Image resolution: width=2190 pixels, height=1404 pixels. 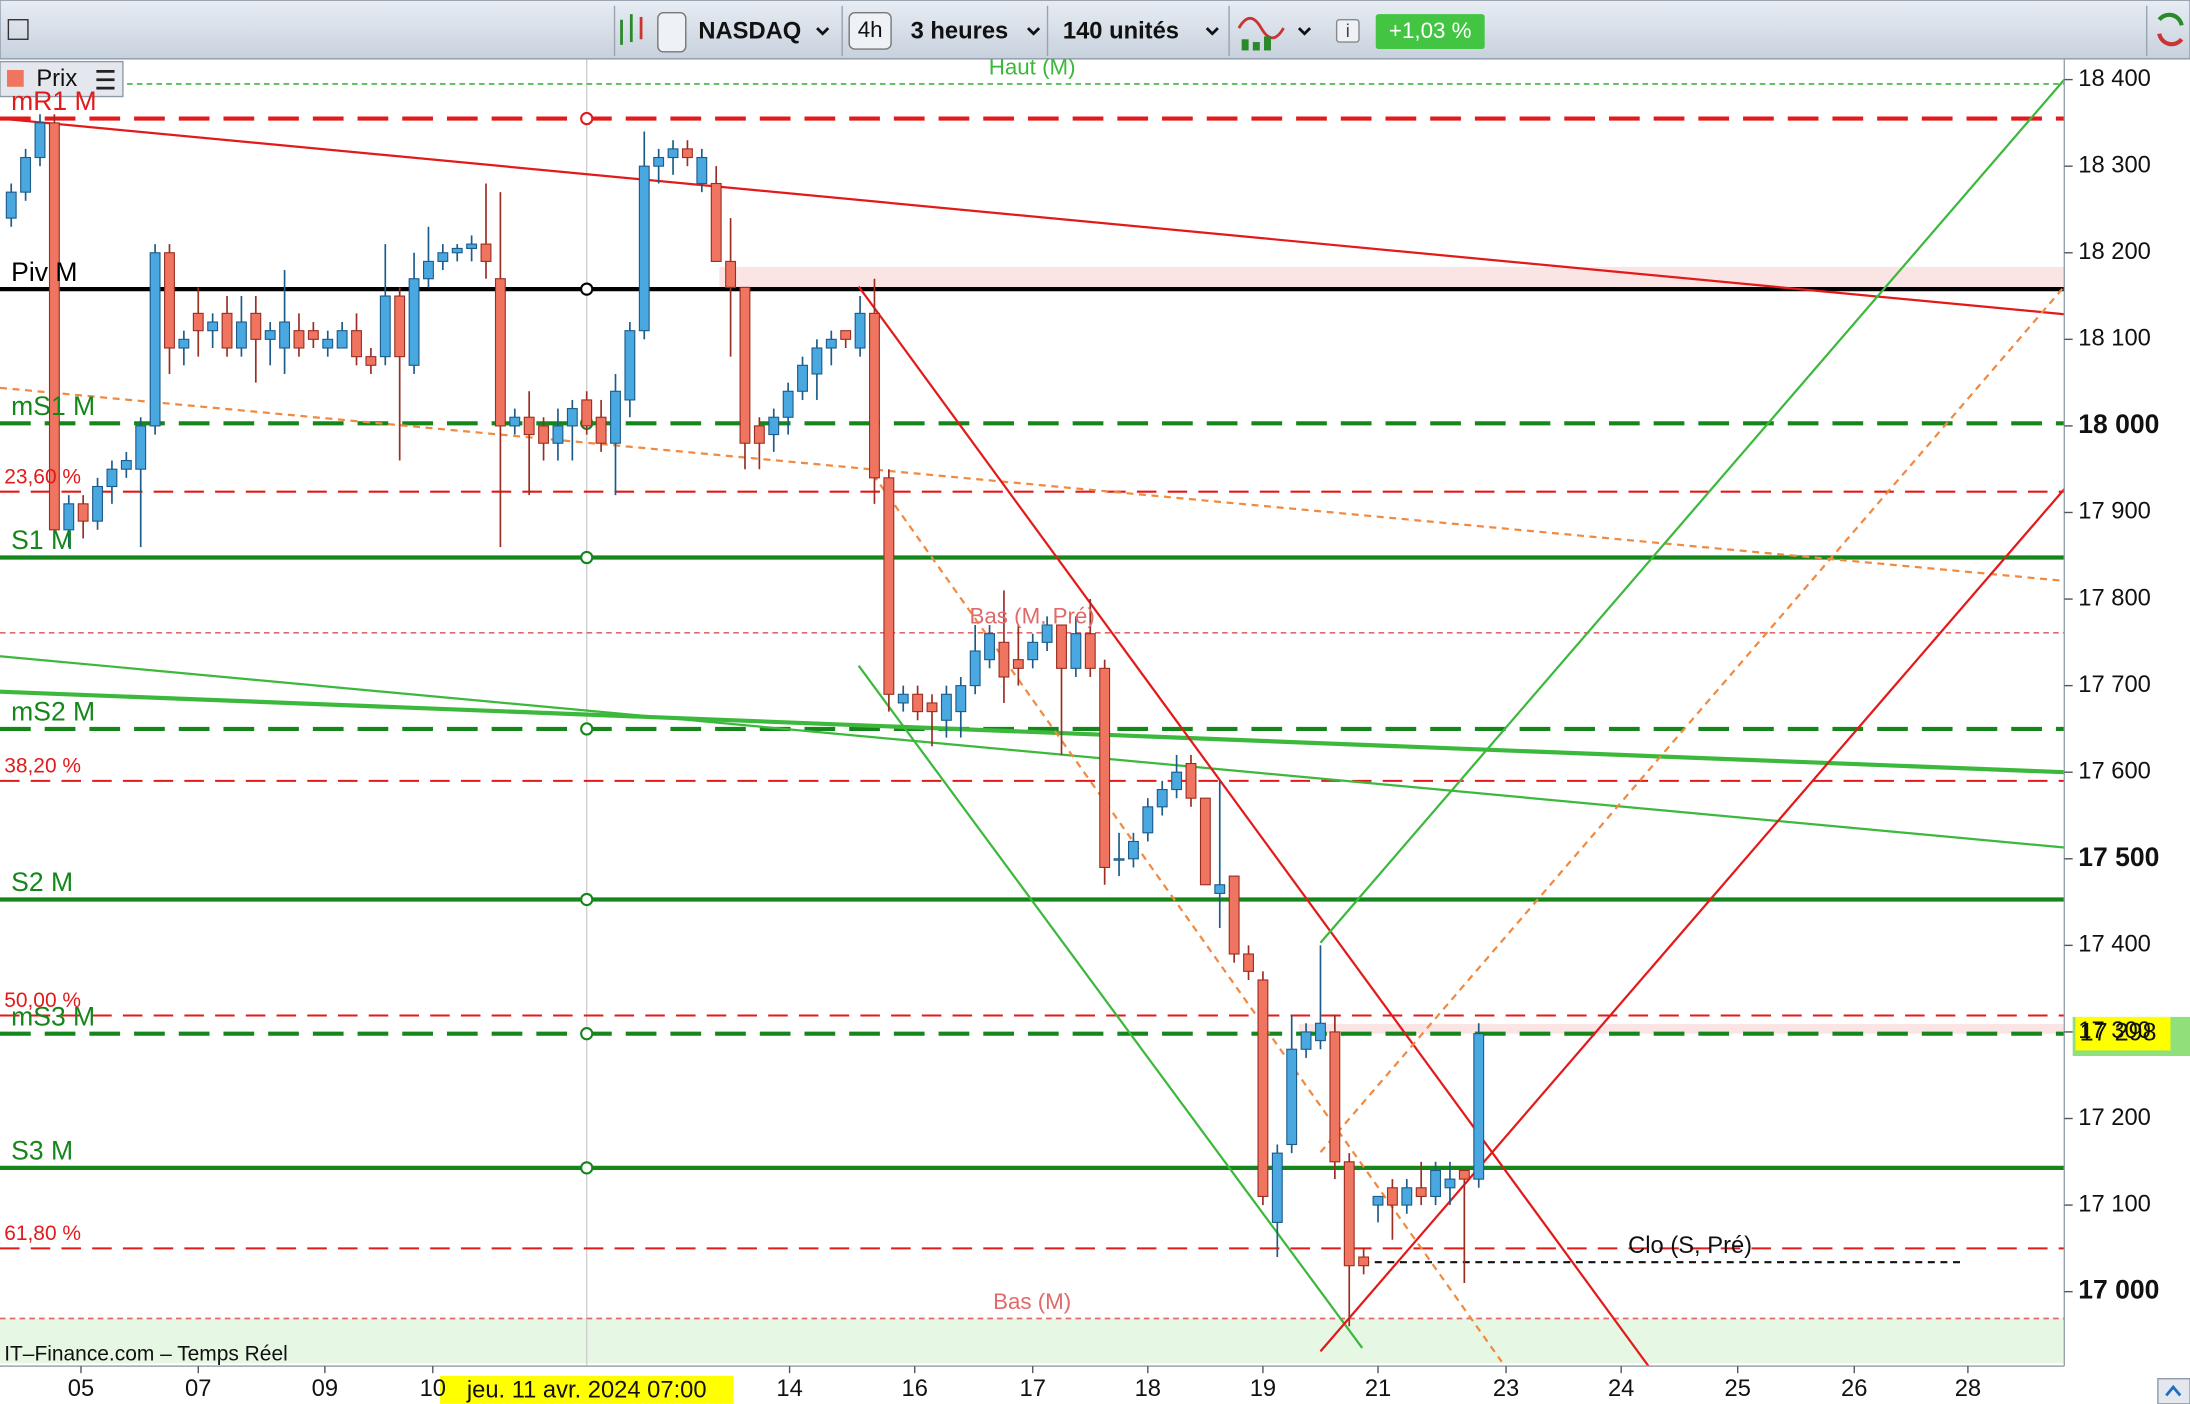 I want to click on cursor-label-bg, so click(x=587, y=1389).